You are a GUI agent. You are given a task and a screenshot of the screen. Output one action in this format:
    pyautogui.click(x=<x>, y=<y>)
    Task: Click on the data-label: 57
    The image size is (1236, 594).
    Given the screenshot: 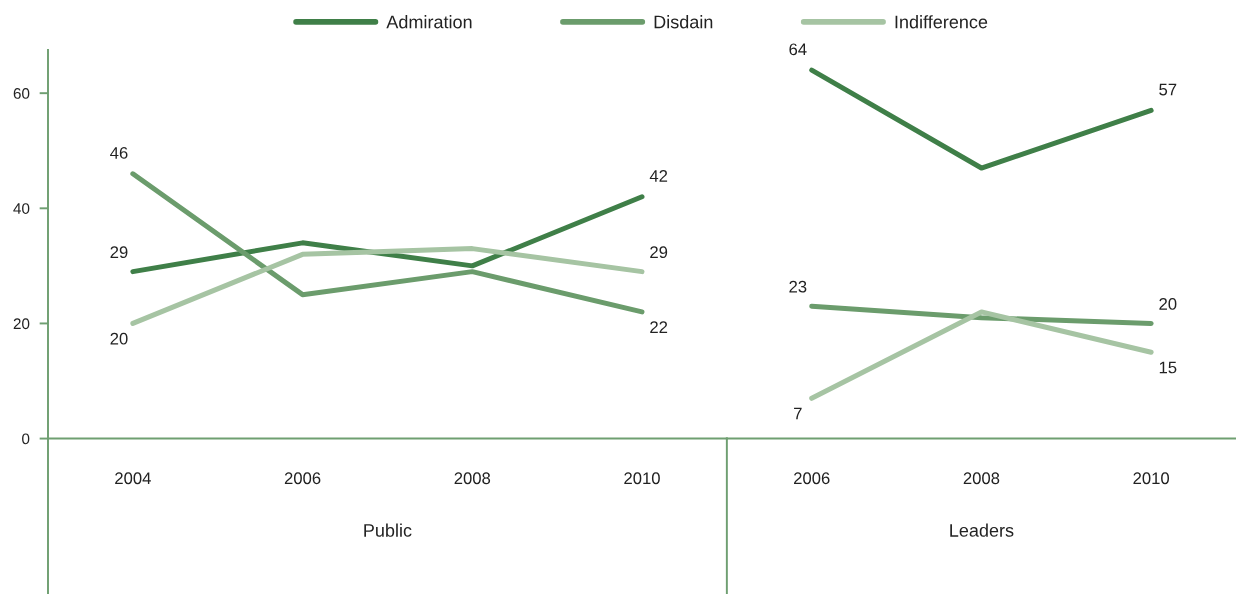 What is the action you would take?
    pyautogui.click(x=1168, y=89)
    